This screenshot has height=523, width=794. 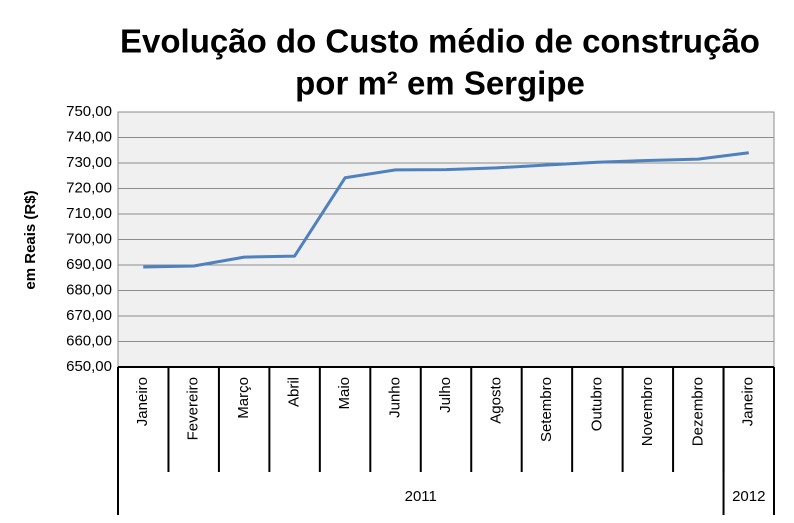 What do you see at coordinates (421, 496) in the screenshot?
I see `group-label: 2011` at bounding box center [421, 496].